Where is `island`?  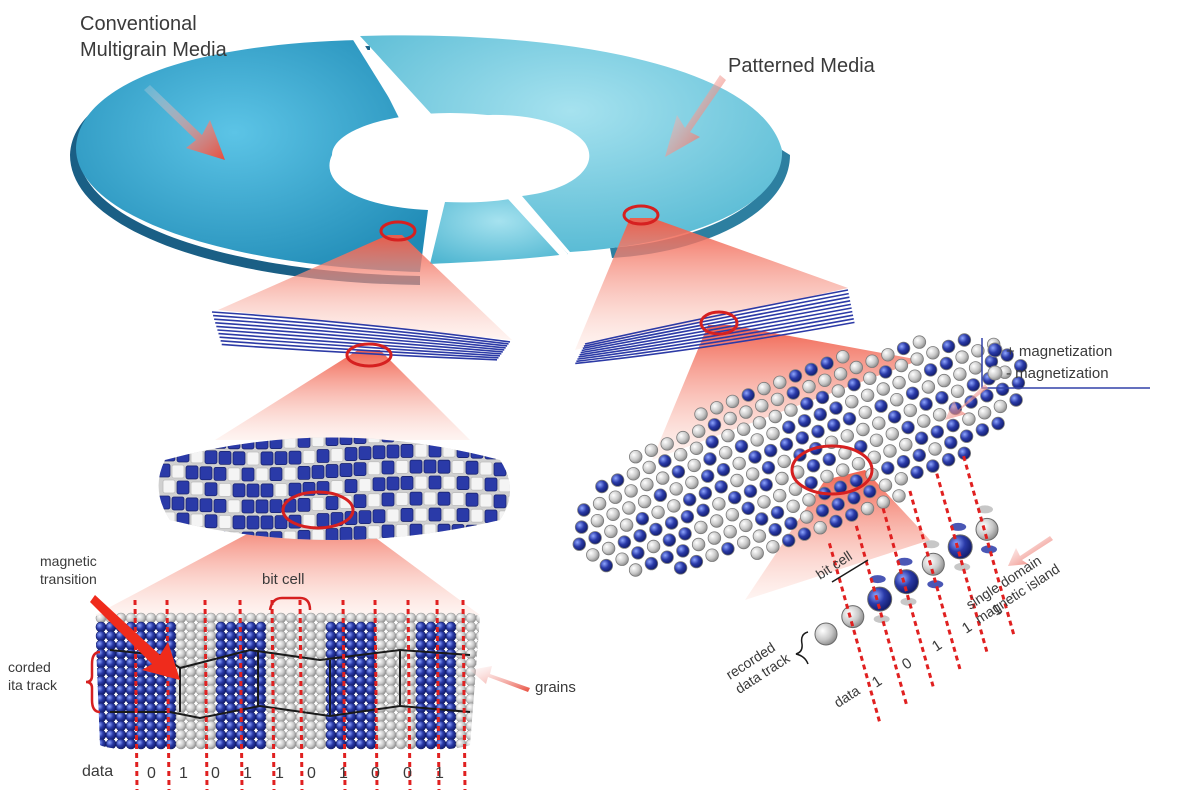
island is located at coordinates (880, 599).